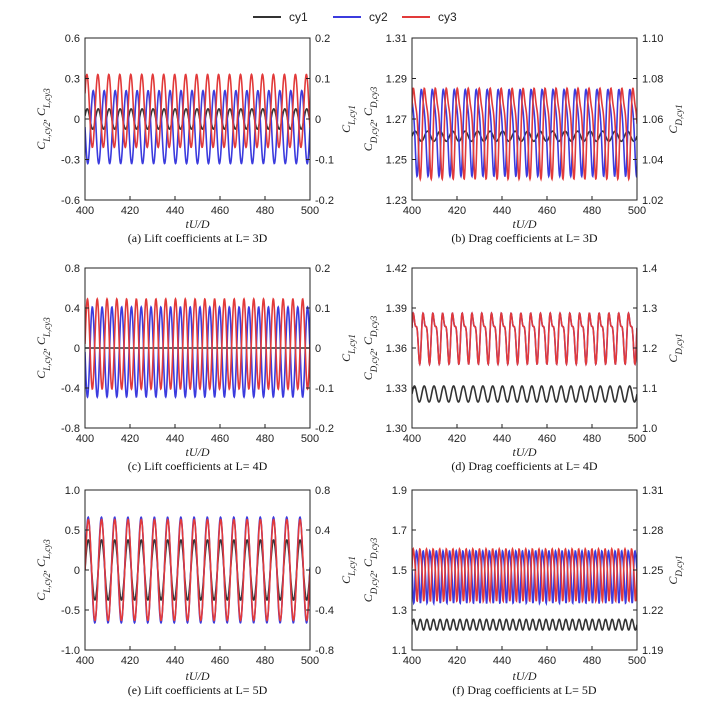 This screenshot has width=709, height=709. I want to click on panel-caption: (d) Drag coefficients at L= 4D, so click(524, 466).